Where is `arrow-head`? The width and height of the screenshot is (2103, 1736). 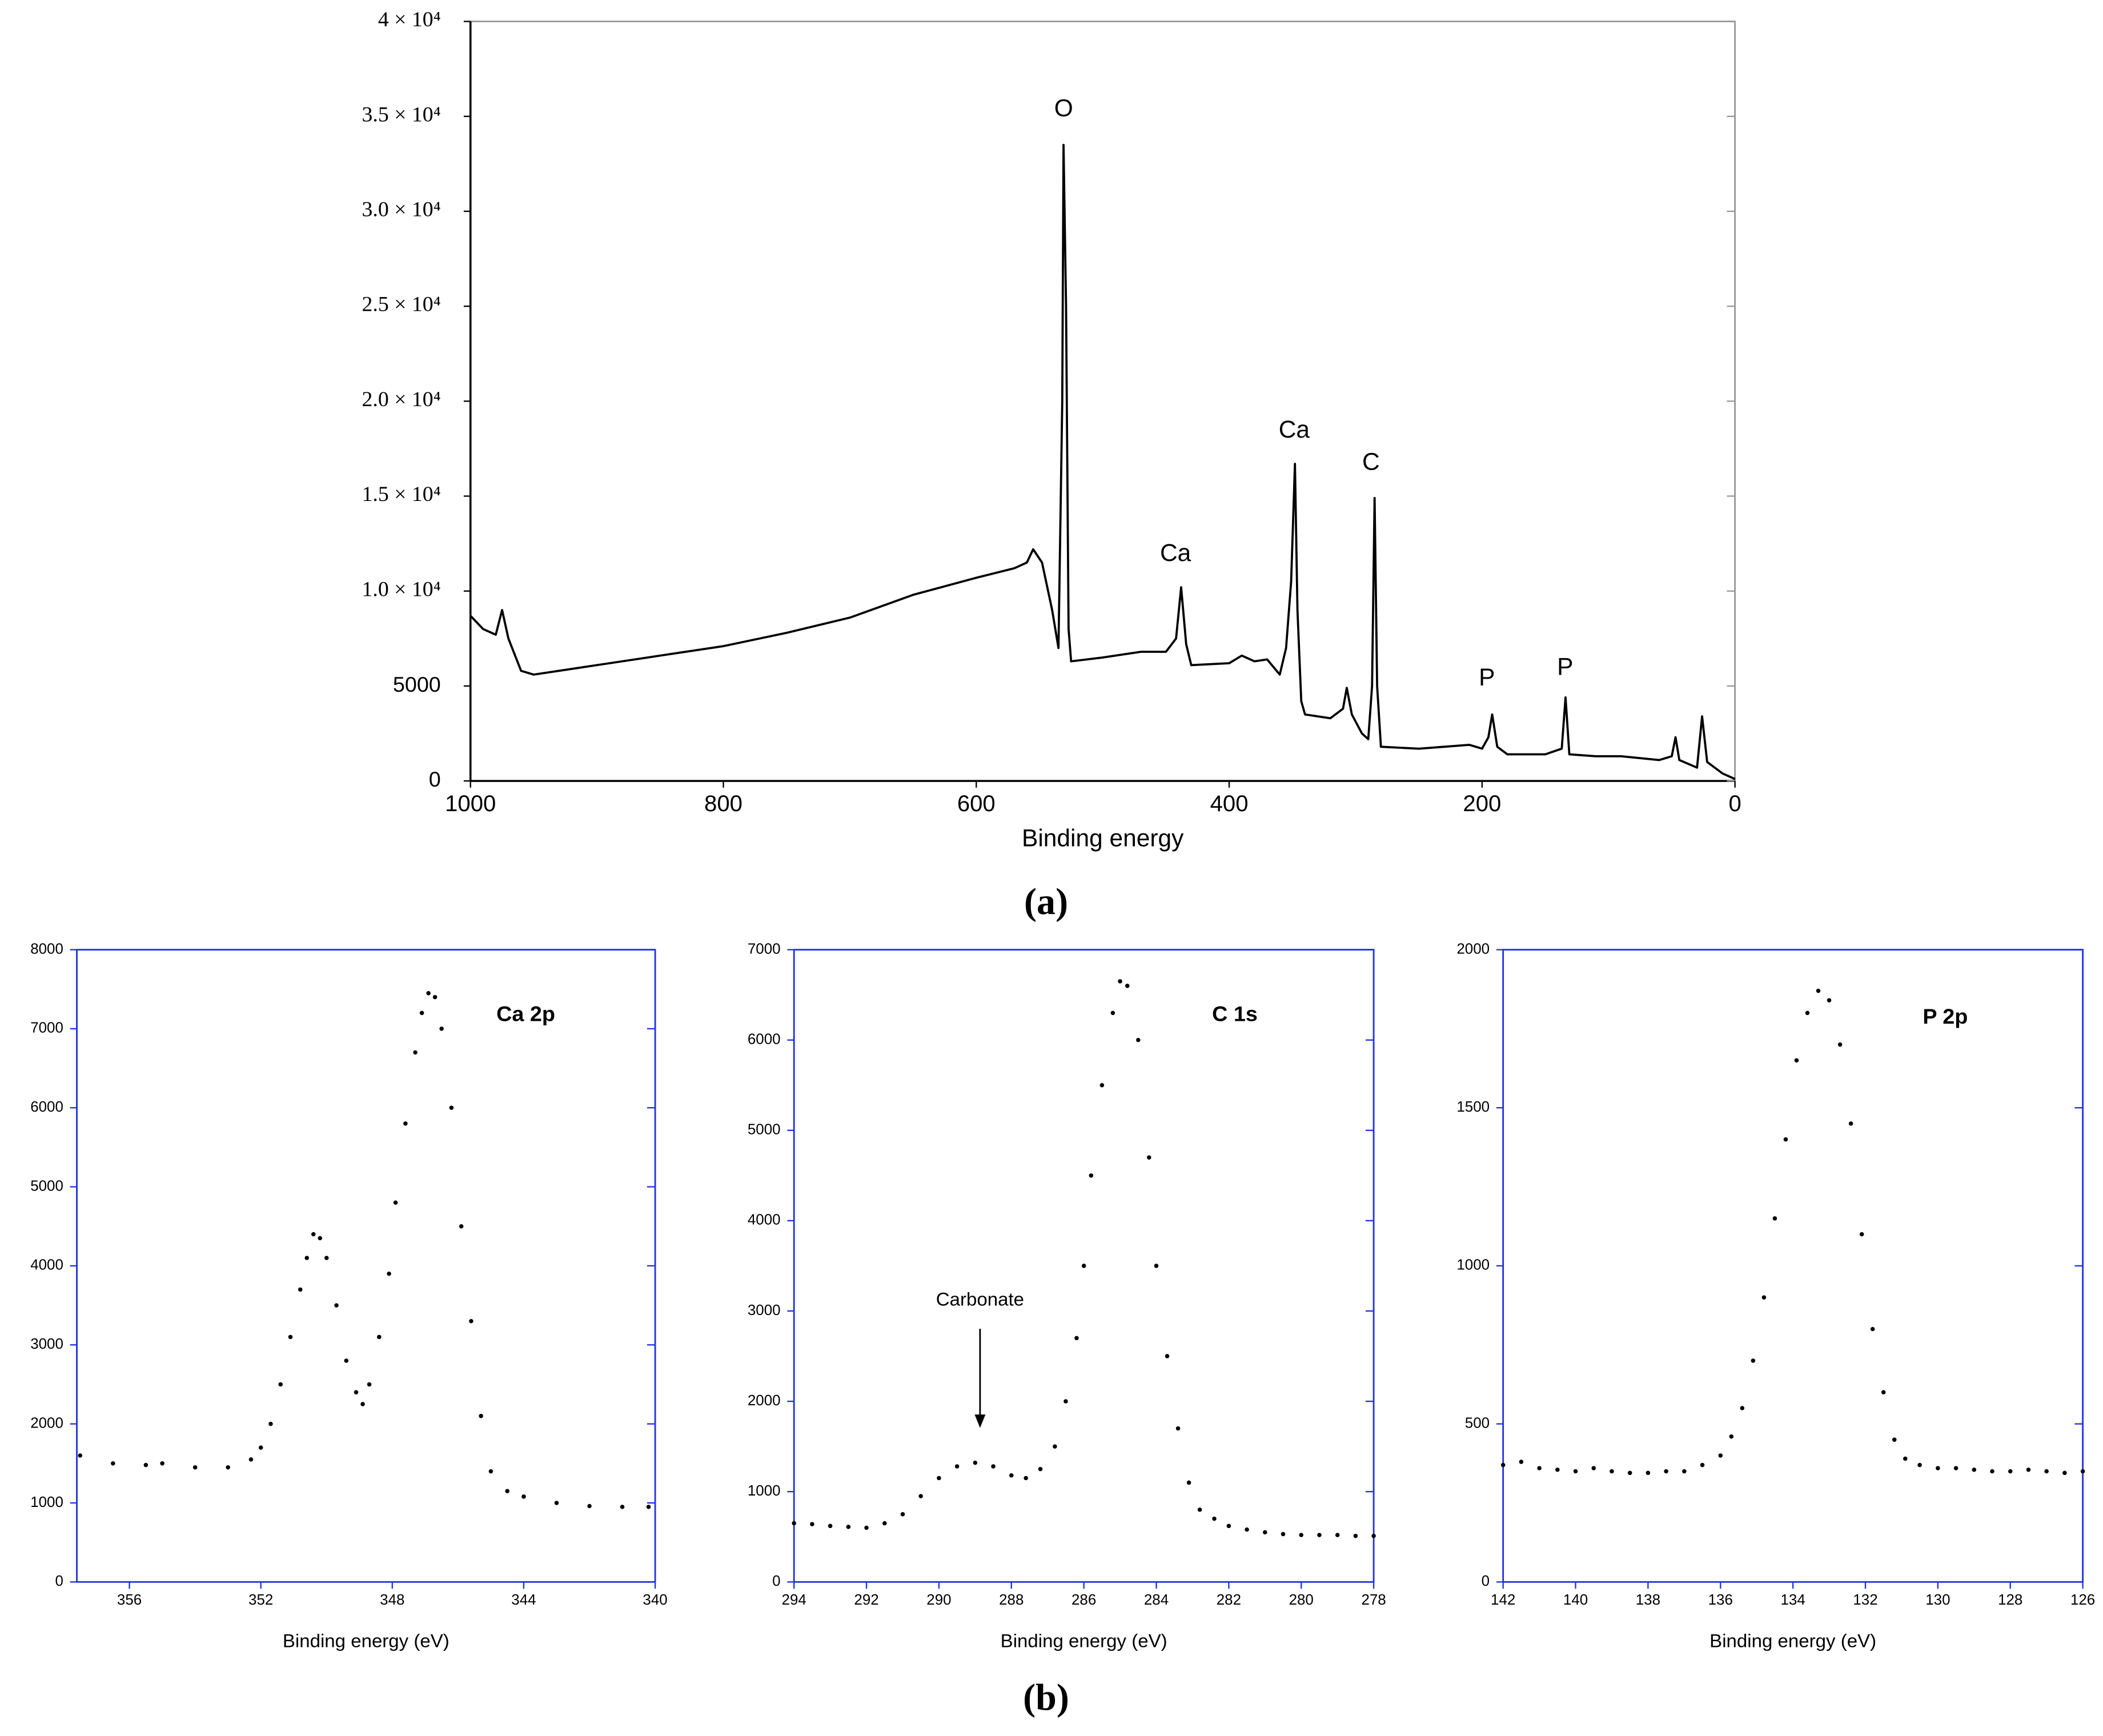 arrow-head is located at coordinates (980, 1421).